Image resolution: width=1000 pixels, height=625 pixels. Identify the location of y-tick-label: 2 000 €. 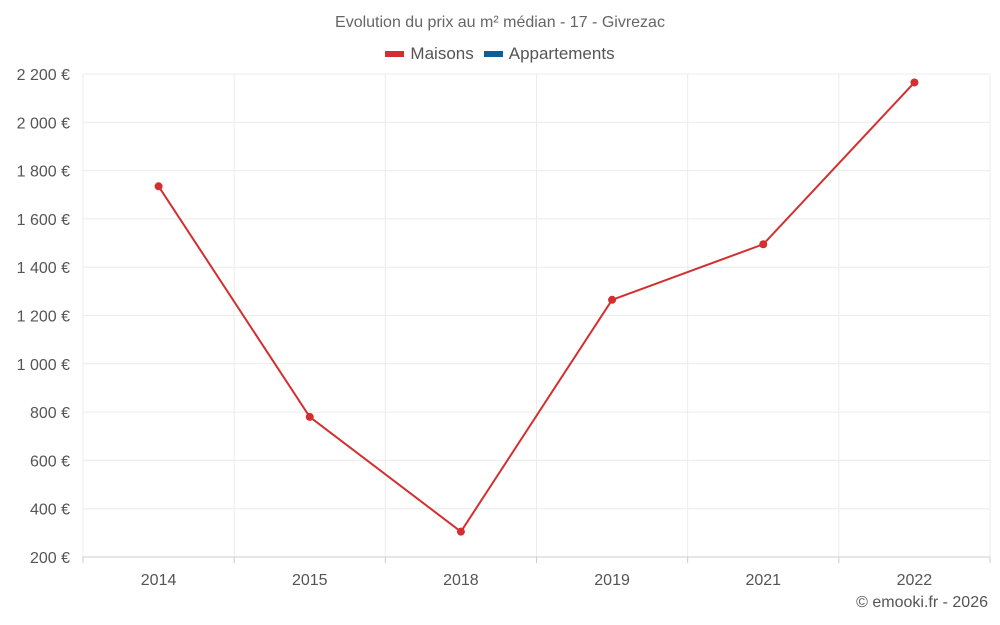
(43, 123).